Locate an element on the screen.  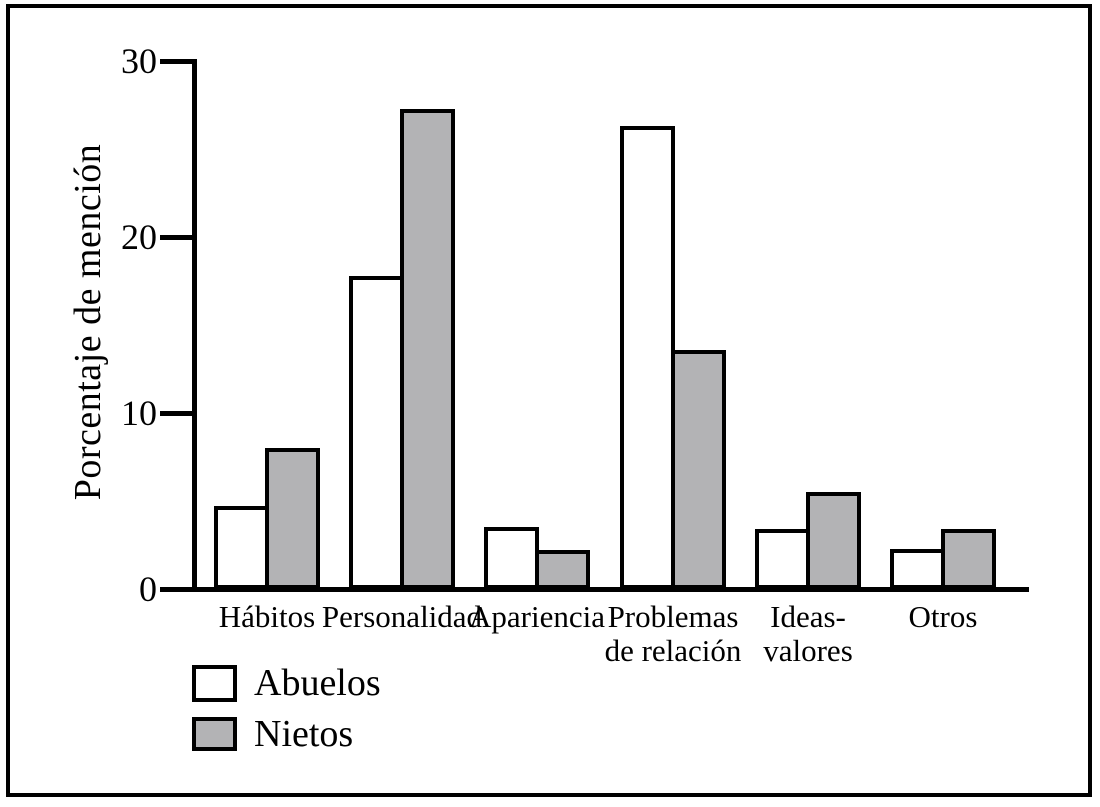
y-axis-title: Porcentaje de mención is located at coordinates (88, 322).